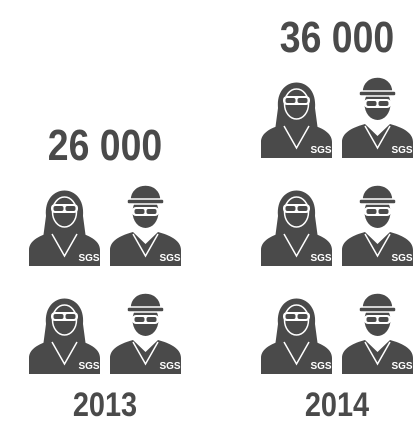 The width and height of the screenshot is (414, 423). What do you see at coordinates (337, 37) in the screenshot?
I see `value-label: 36 000` at bounding box center [337, 37].